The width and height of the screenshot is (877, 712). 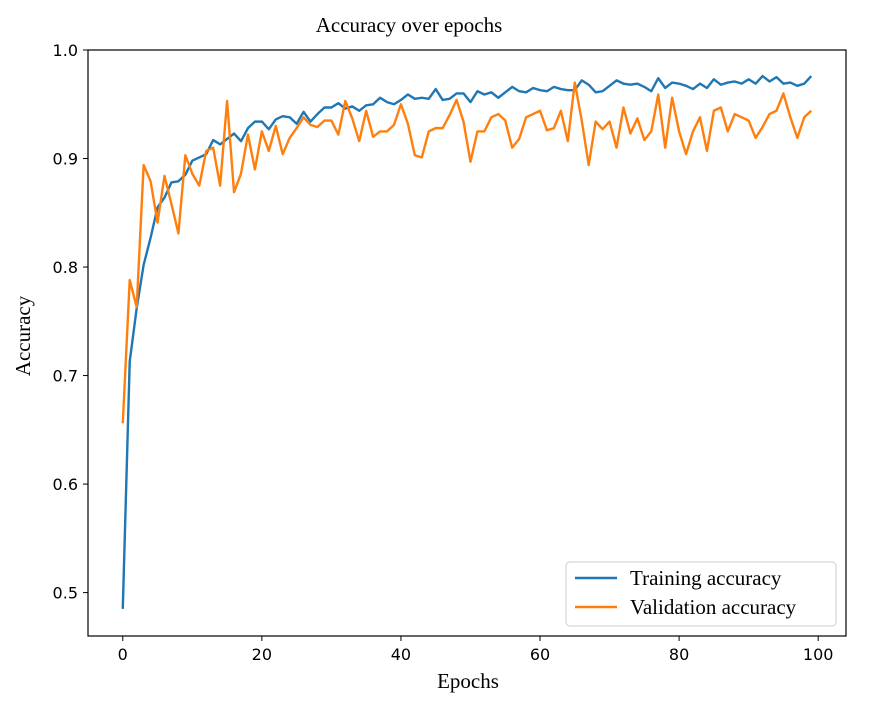 I want to click on y-axis-ticks: 0.5 0.6 0.7 0.8 0.9 1.0, so click(x=70, y=322).